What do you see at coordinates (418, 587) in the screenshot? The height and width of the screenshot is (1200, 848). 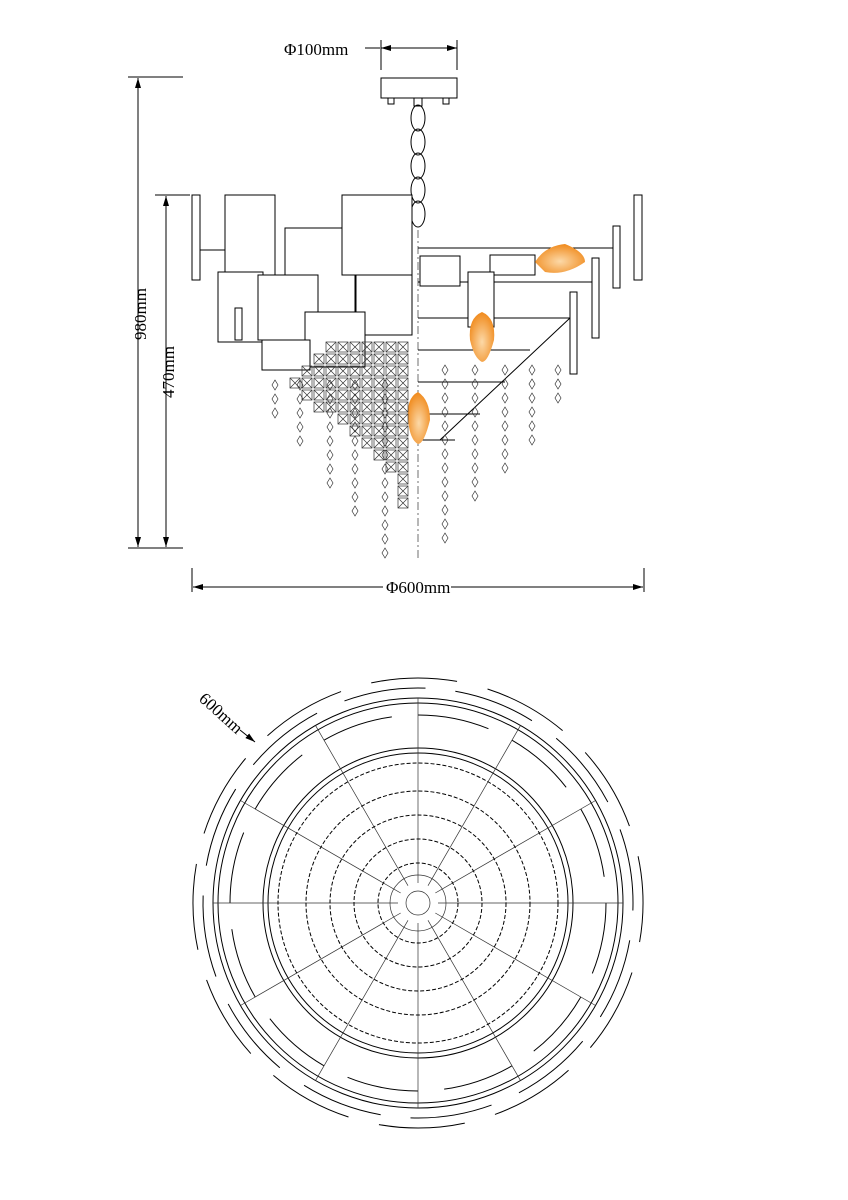 I see `body-diameter-label: Φ600mm` at bounding box center [418, 587].